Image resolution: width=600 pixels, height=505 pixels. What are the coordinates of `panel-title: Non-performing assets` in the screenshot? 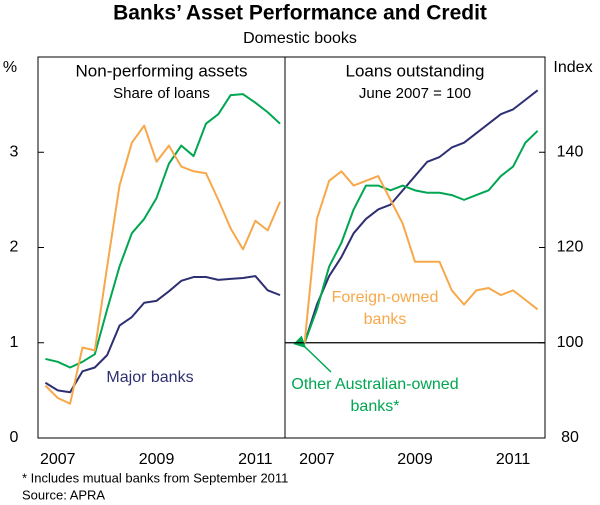 It's located at (162, 70).